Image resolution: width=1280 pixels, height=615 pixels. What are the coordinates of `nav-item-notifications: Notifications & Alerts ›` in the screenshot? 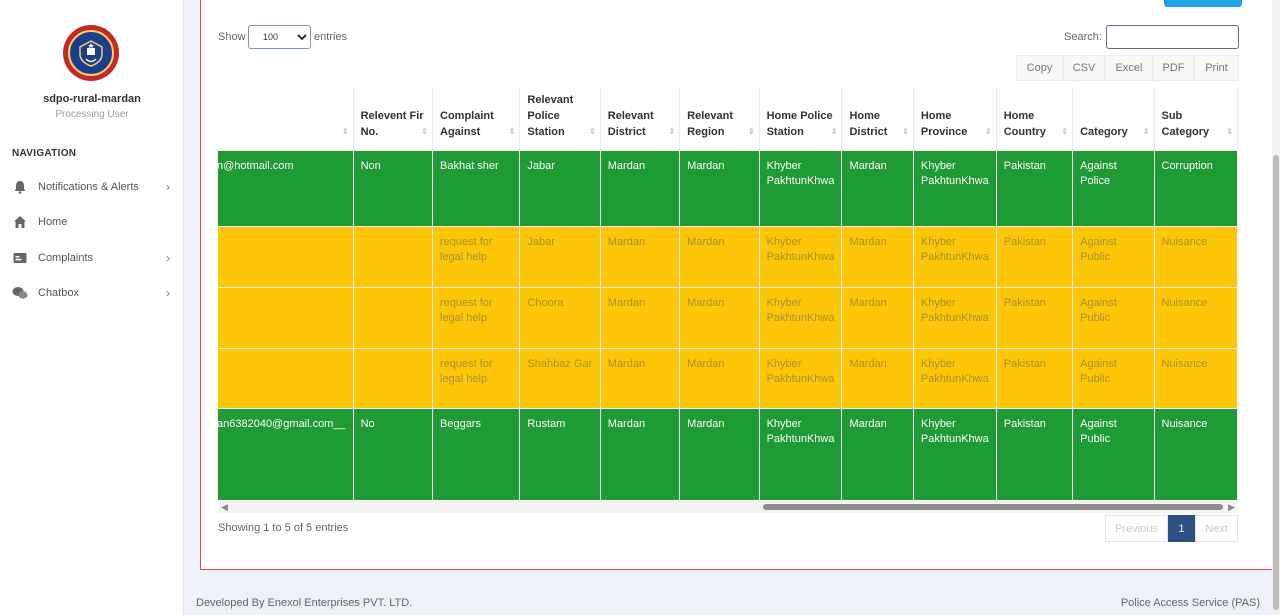 It's located at (94, 187).